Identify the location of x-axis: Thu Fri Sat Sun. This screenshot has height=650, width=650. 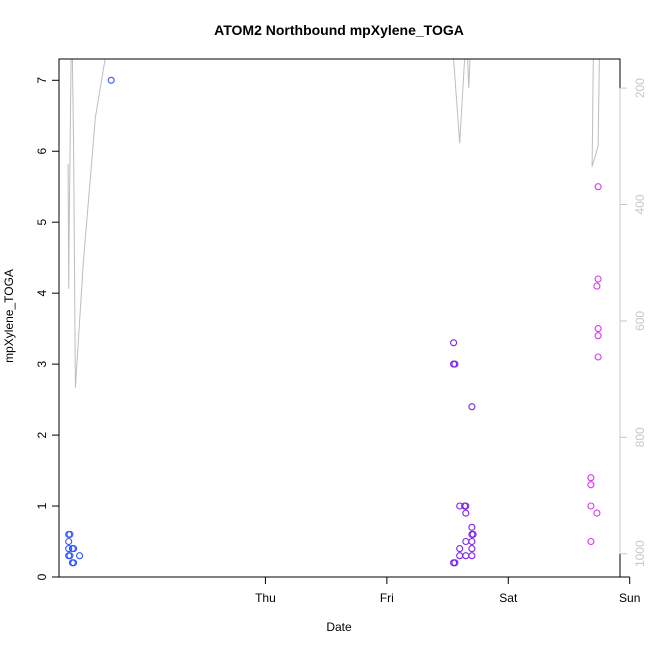
(447, 590).